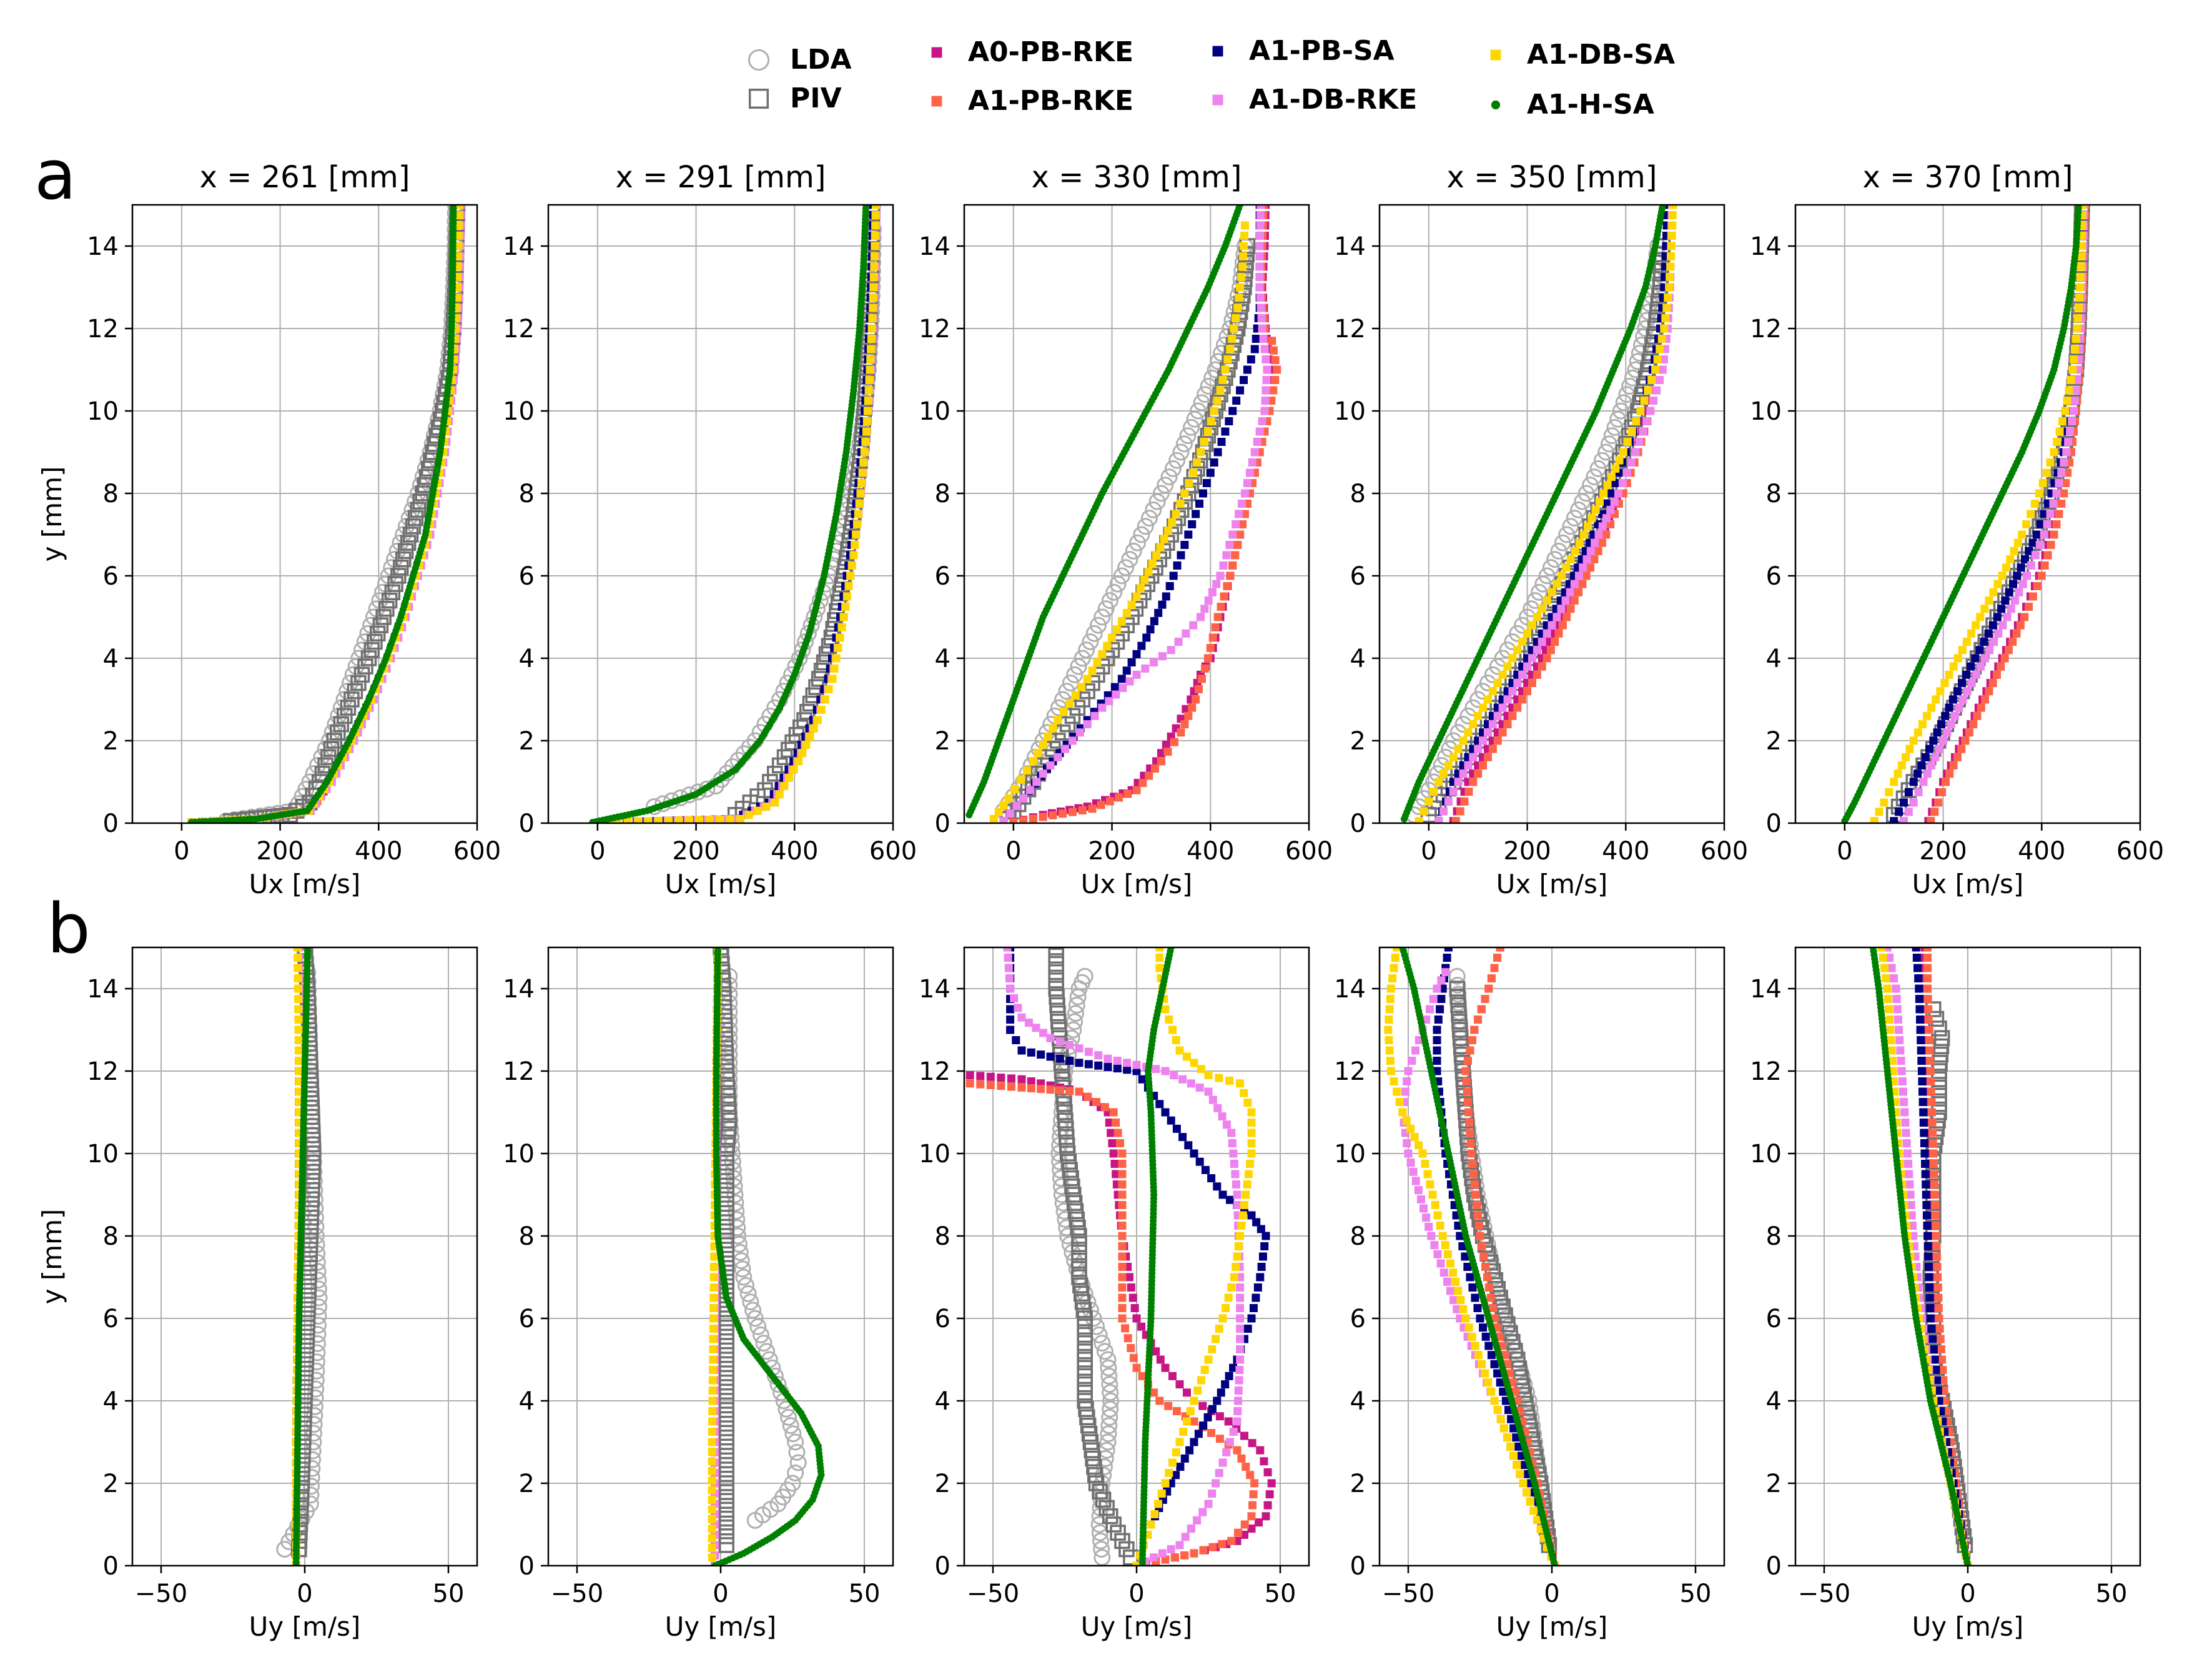 The height and width of the screenshot is (1680, 2187). Describe the element at coordinates (305, 514) in the screenshot. I see `panel-a-1-frame` at that location.